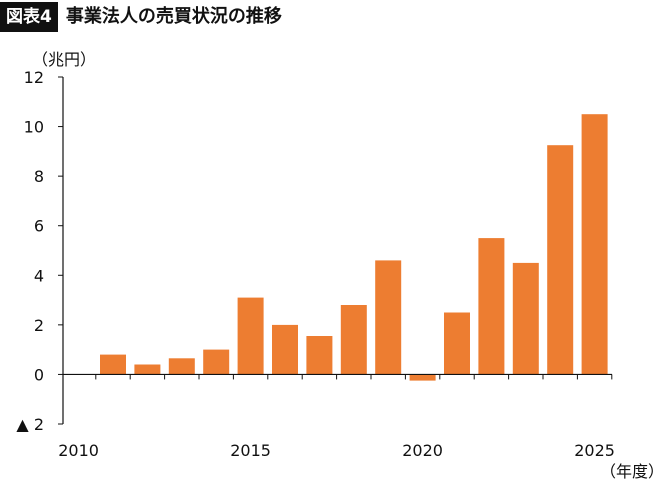  I want to click on bar-2018, so click(353, 340).